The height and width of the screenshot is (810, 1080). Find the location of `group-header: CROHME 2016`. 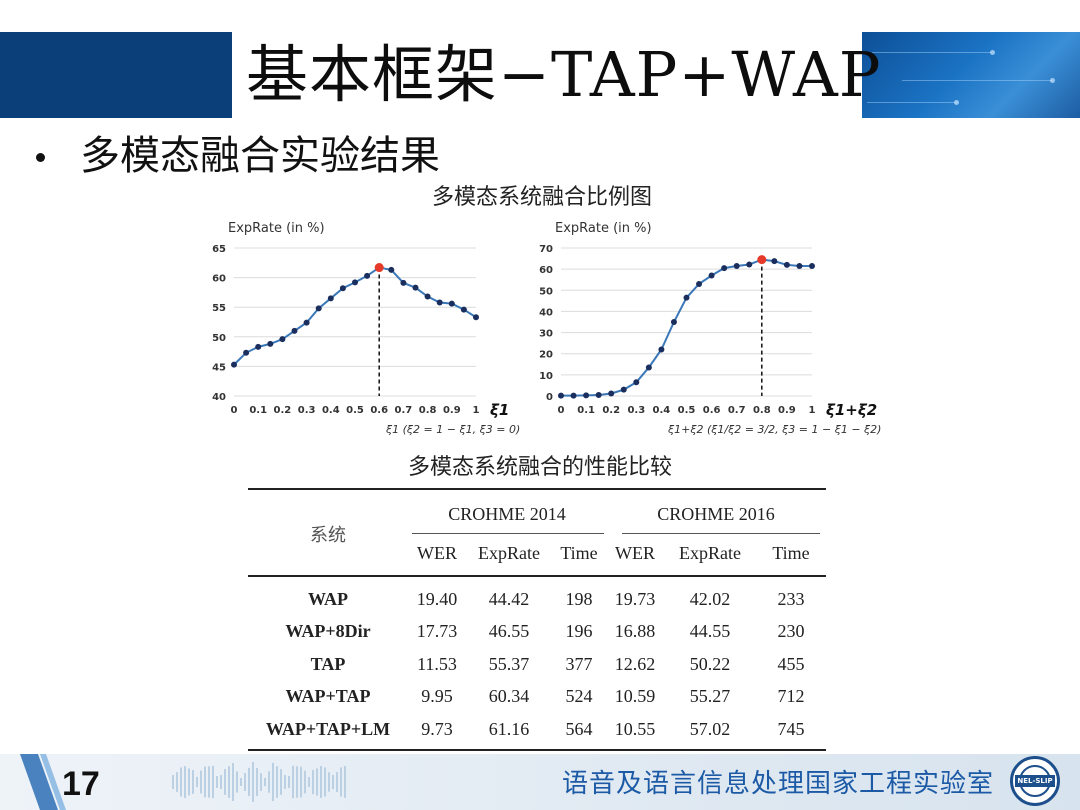

group-header: CROHME 2016 is located at coordinates (716, 513).